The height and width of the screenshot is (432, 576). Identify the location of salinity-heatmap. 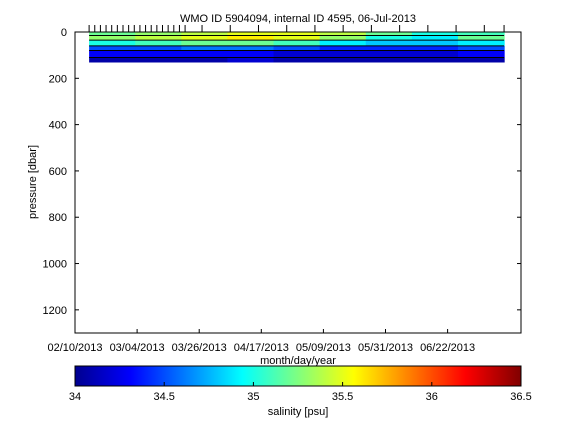
(297, 47).